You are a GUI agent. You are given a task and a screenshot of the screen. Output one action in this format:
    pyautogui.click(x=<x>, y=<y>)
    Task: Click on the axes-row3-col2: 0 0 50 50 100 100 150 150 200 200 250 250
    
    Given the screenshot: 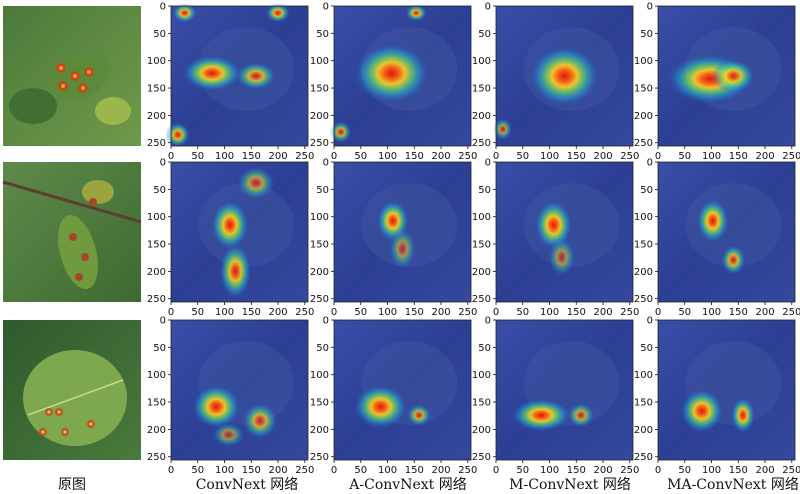 What is the action you would take?
    pyautogui.click(x=393, y=396)
    